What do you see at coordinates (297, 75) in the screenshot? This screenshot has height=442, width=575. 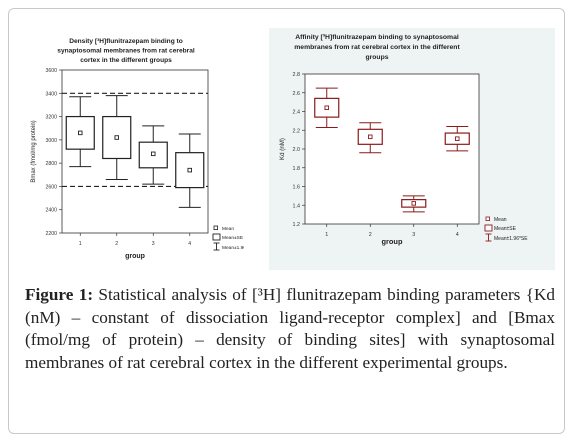 I see `y-tick-label: 2.8` at bounding box center [297, 75].